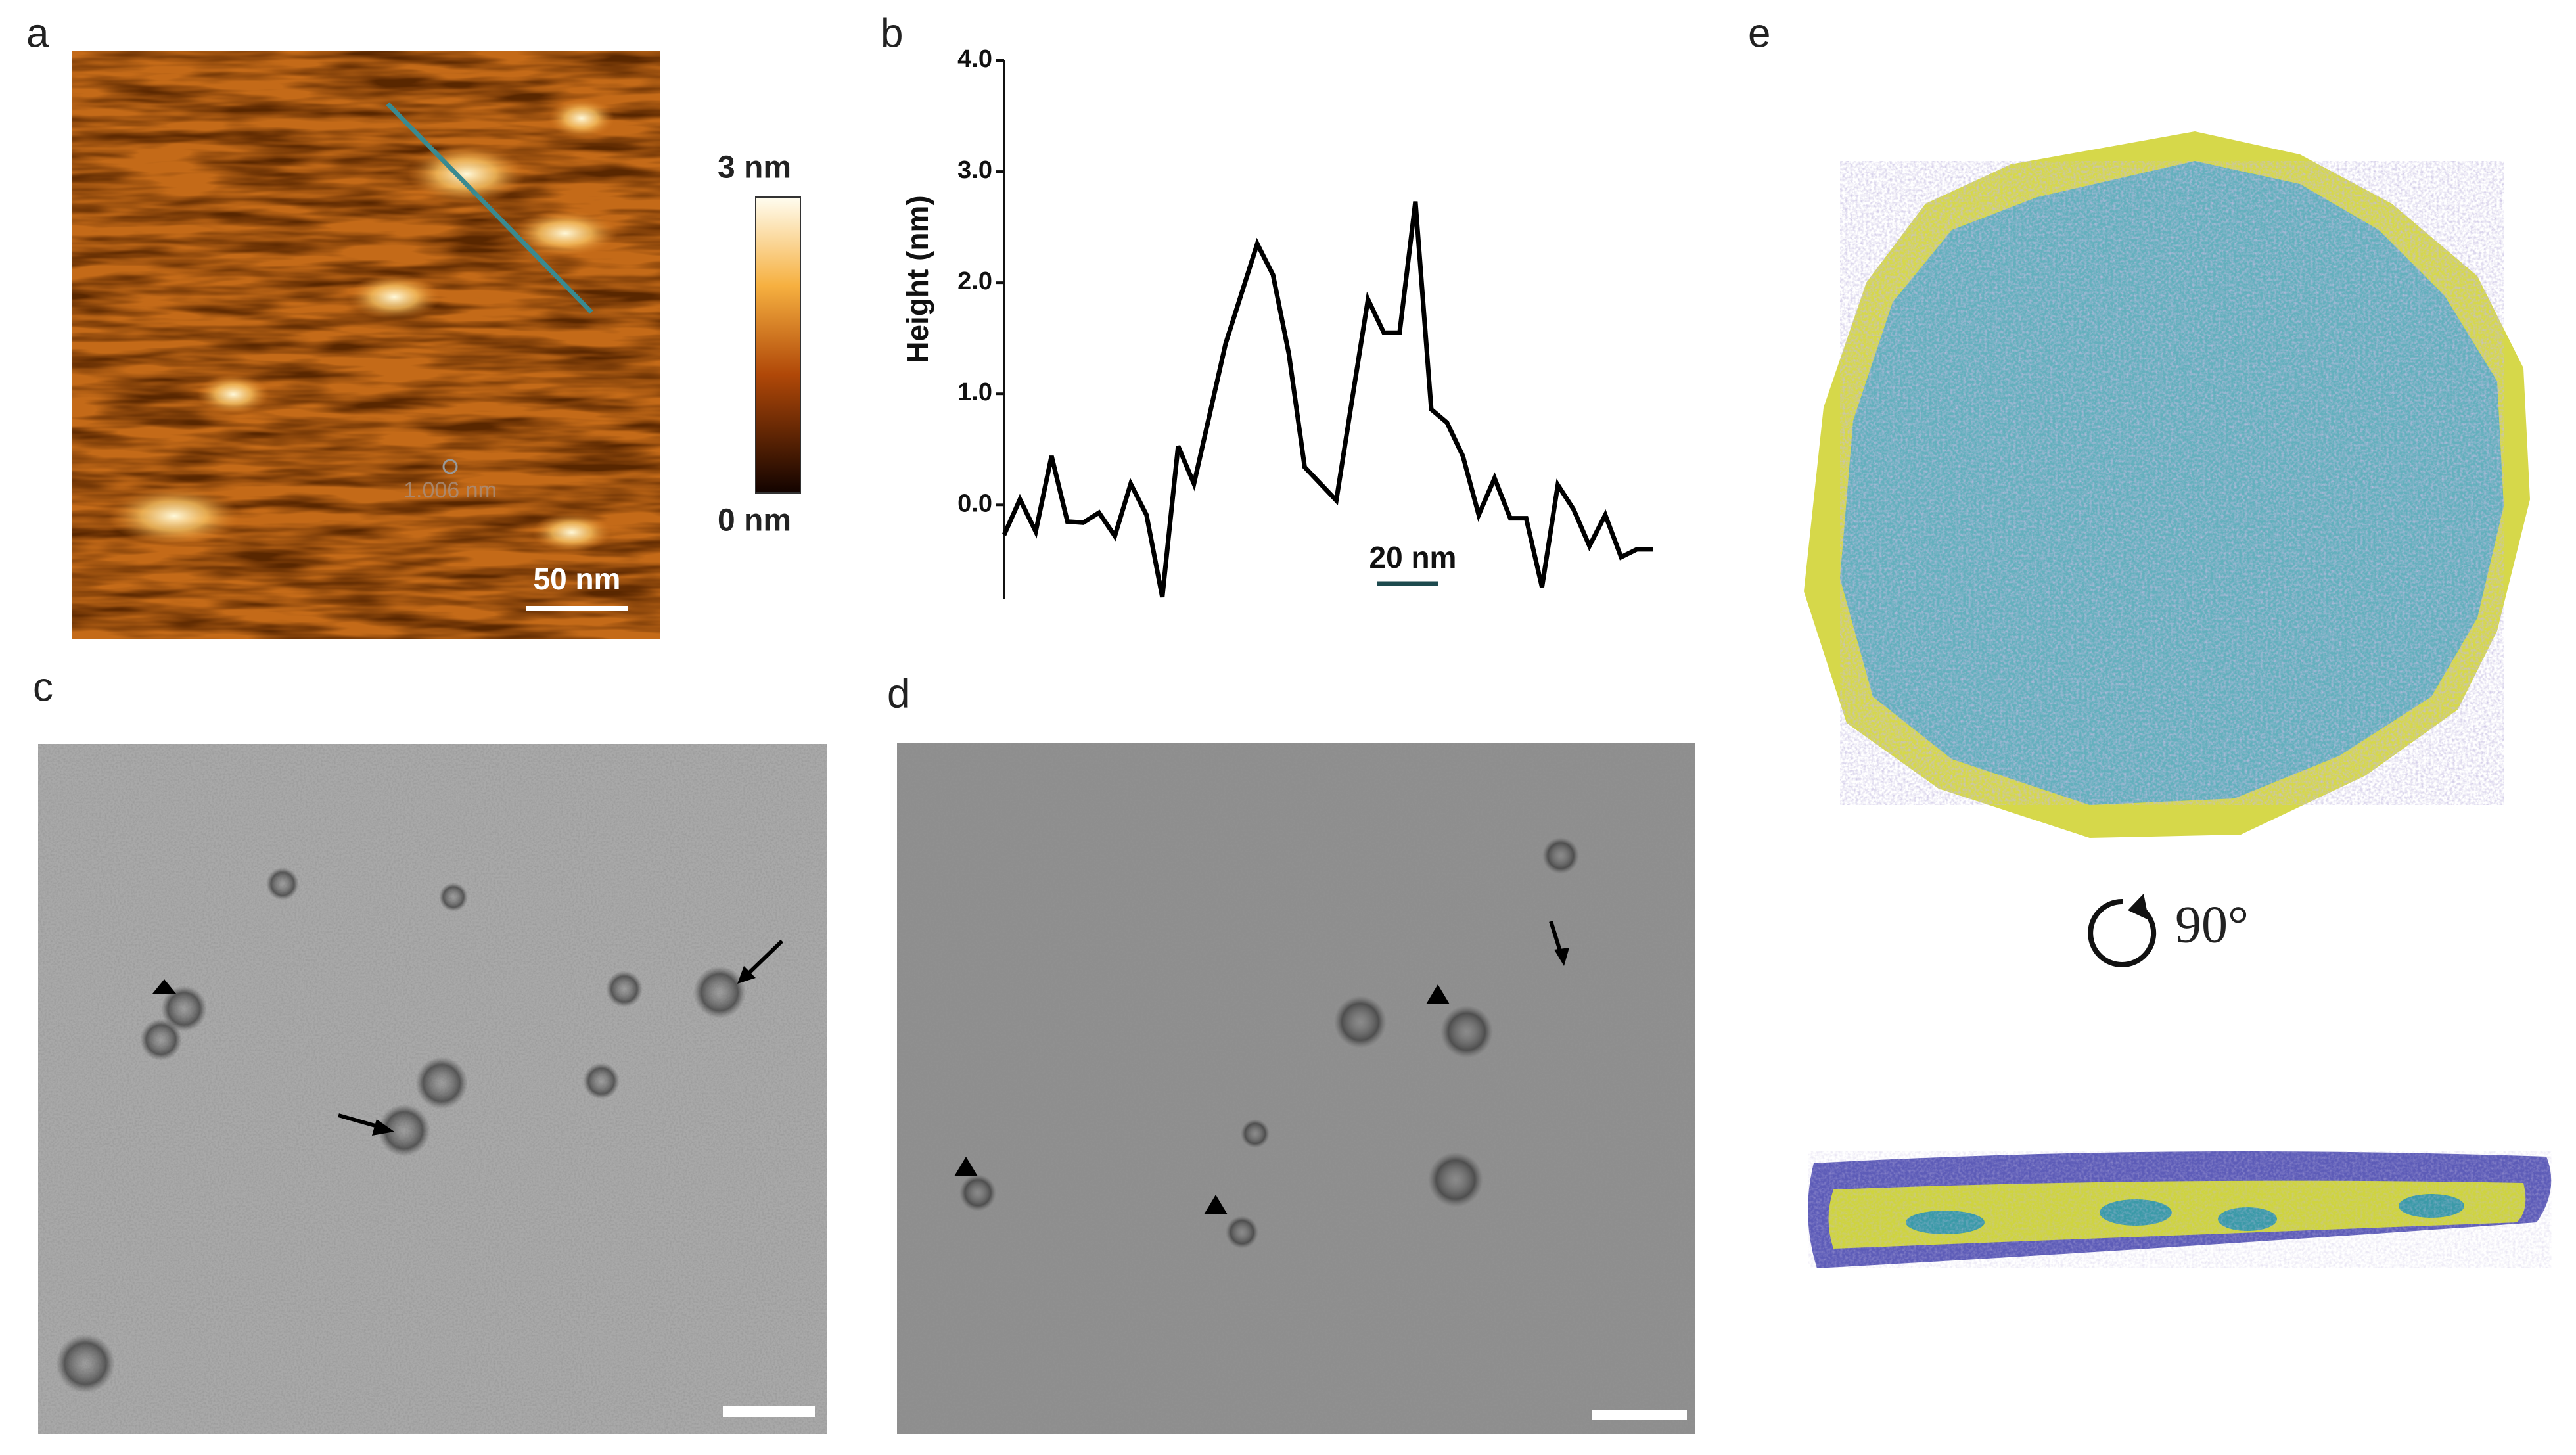 The height and width of the screenshot is (1455, 2576). What do you see at coordinates (754, 167) in the screenshot?
I see `colorbar-max: 3 nm` at bounding box center [754, 167].